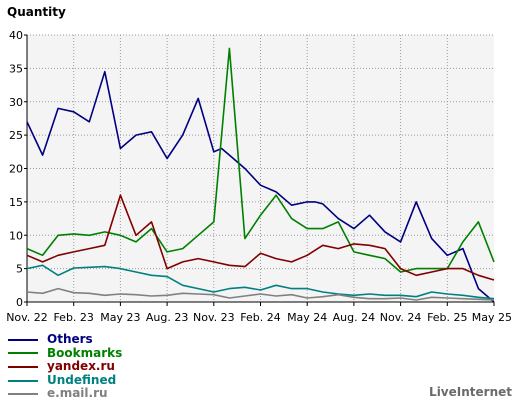 Image resolution: width=520 pixels, height=405 pixels. Describe the element at coordinates (19, 302) in the screenshot. I see `y-tick-label: 0` at that location.